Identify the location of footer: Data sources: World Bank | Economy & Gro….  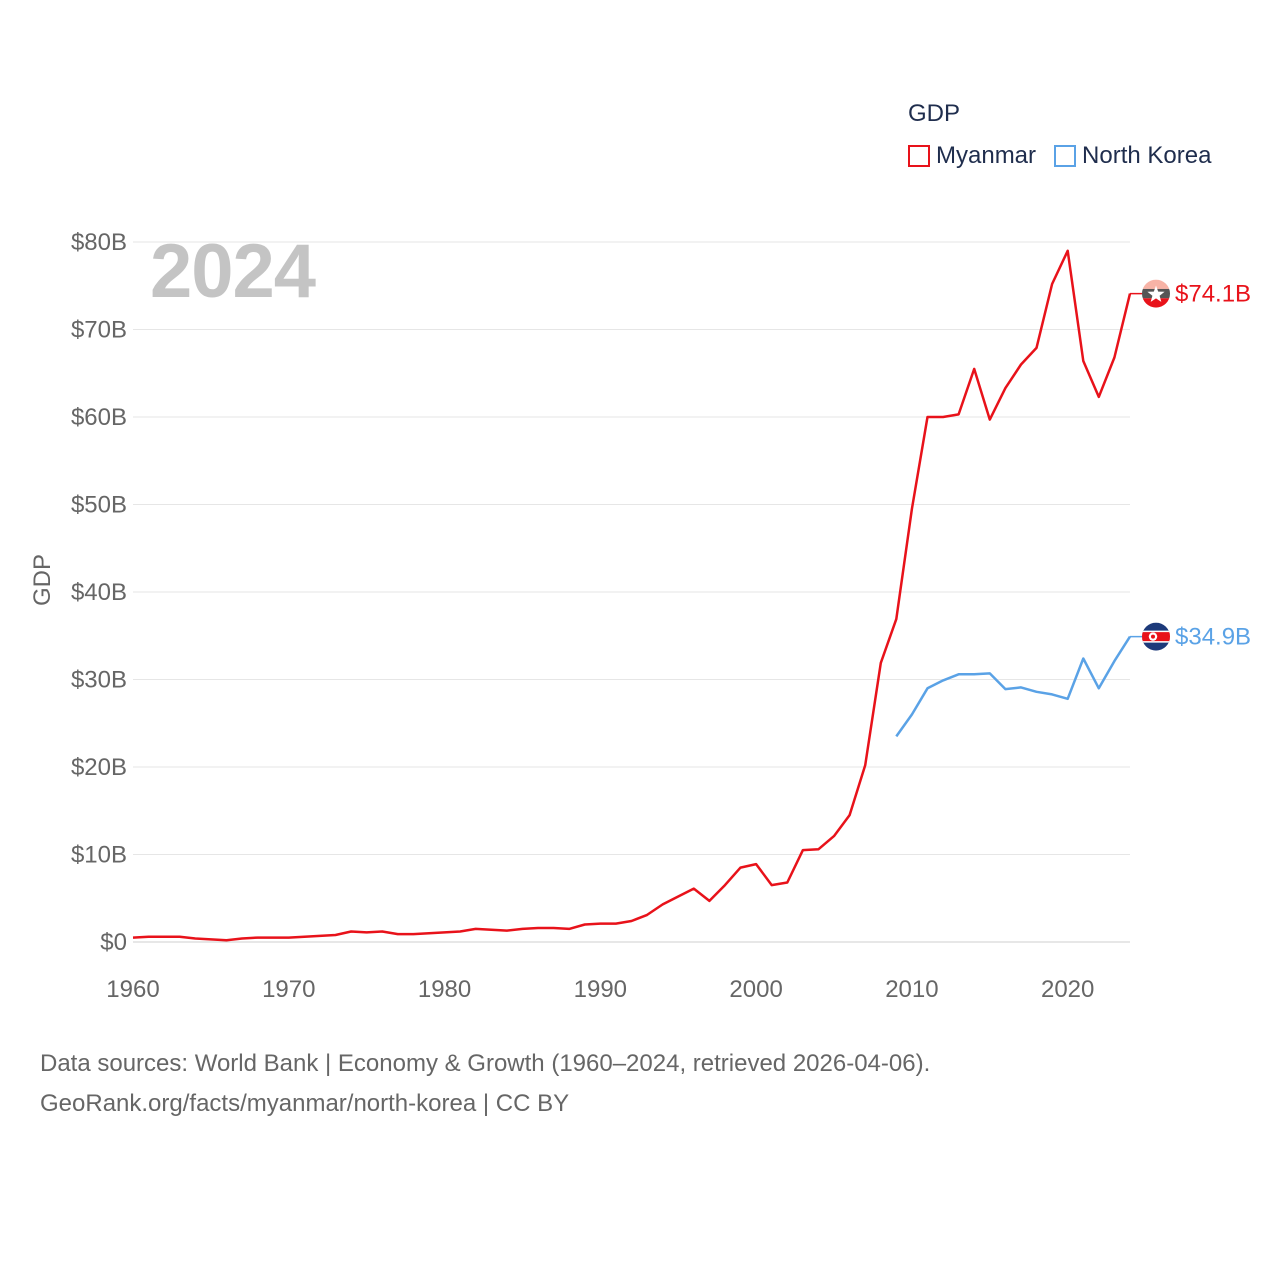
(485, 1084).